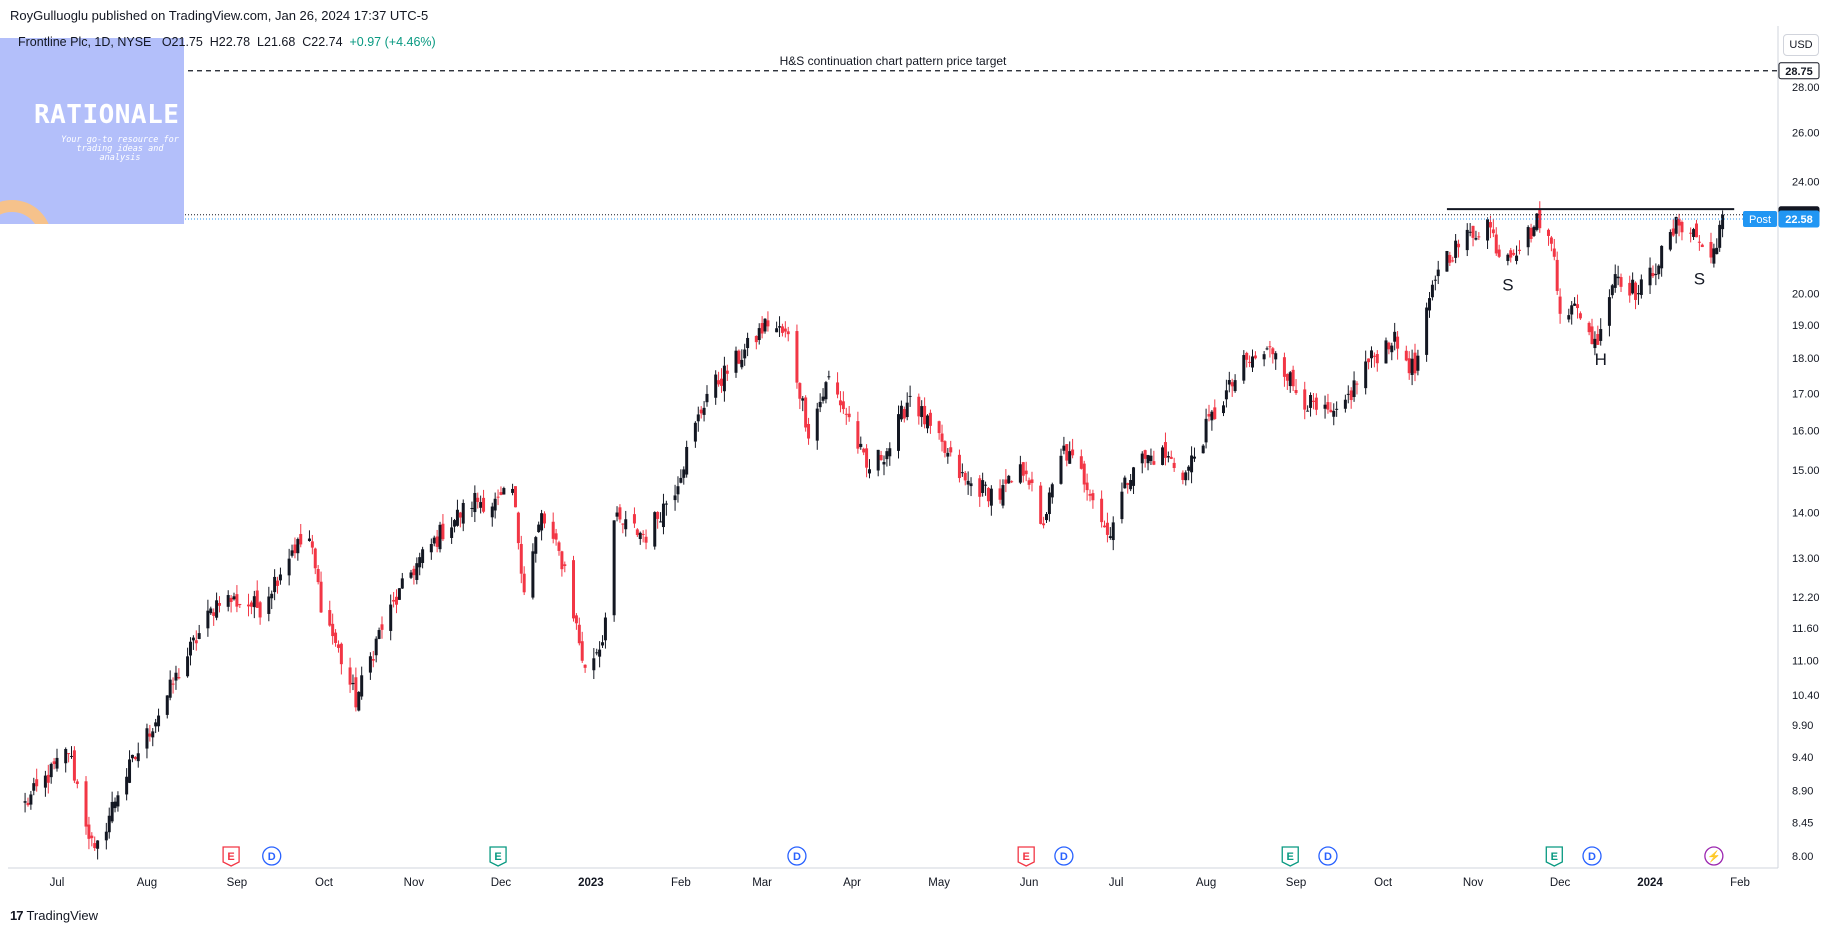 This screenshot has width=1835, height=931. Describe the element at coordinates (54, 915) in the screenshot. I see `tradingview-logo: 17 TradingView` at that location.